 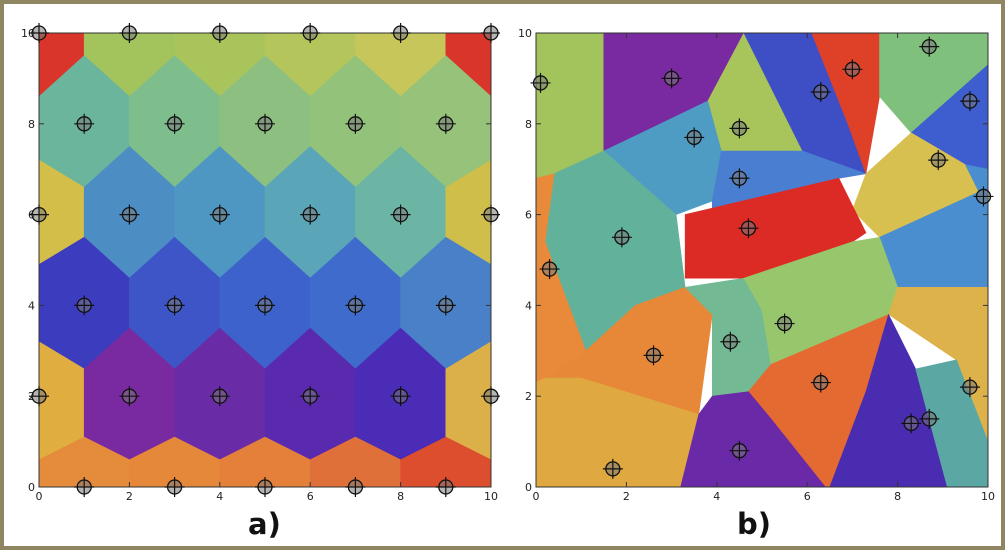 What do you see at coordinates (716, 496) in the screenshot?
I see `panel-b-x-tick-label: 4` at bounding box center [716, 496].